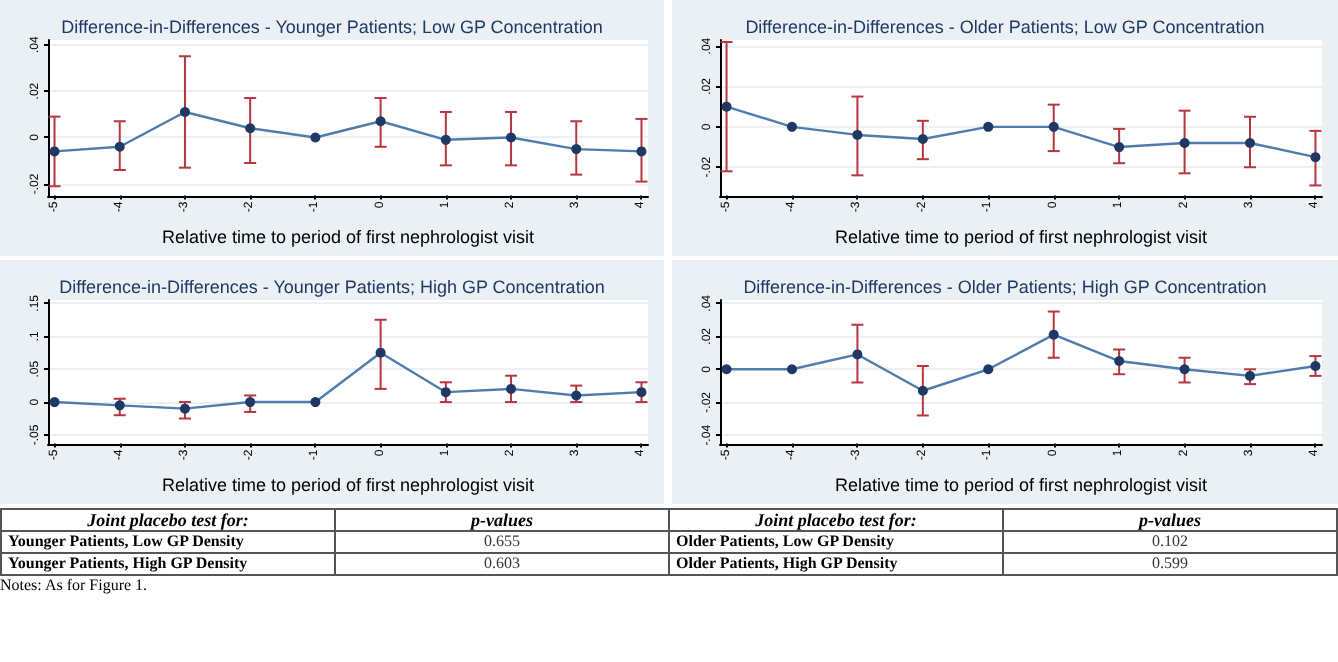  What do you see at coordinates (332, 287) in the screenshot?
I see `chart-title: Difference-in-Differences - Younger Patients; High GP Concentration` at bounding box center [332, 287].